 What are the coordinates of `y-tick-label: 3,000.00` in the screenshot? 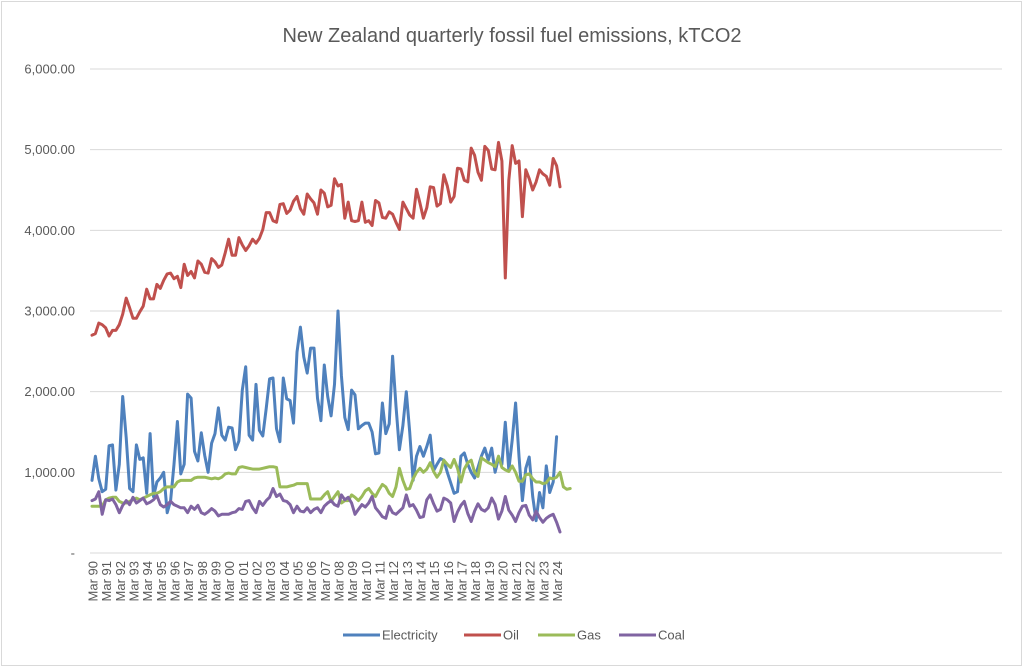 It's located at (49, 311).